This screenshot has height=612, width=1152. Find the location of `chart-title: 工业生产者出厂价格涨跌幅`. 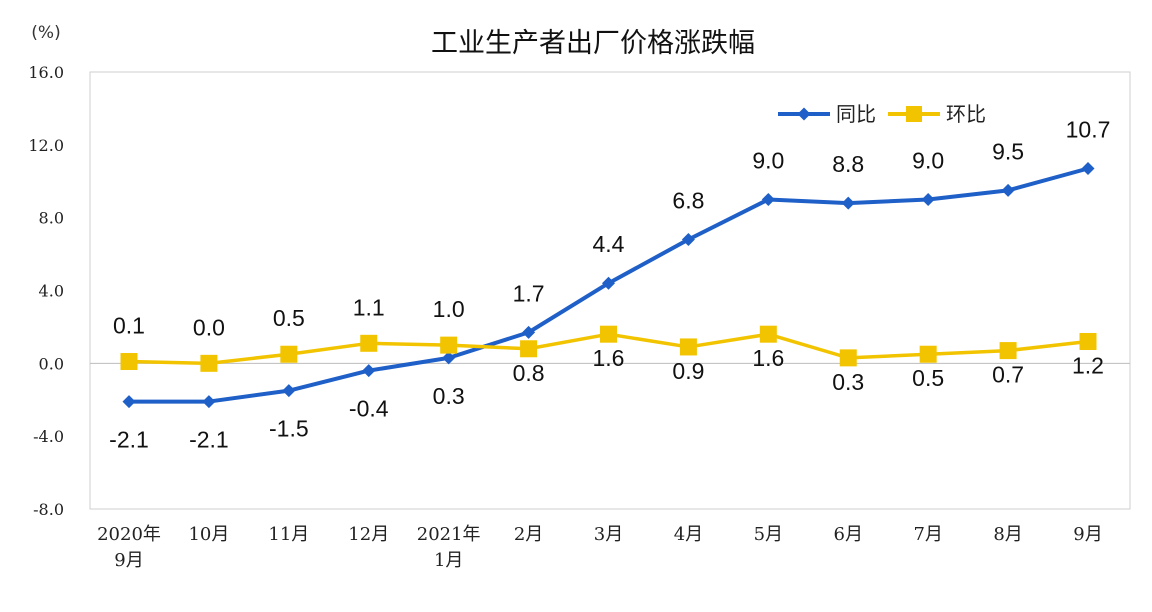

chart-title: 工业生产者出厂价格涨跌幅 is located at coordinates (593, 43).